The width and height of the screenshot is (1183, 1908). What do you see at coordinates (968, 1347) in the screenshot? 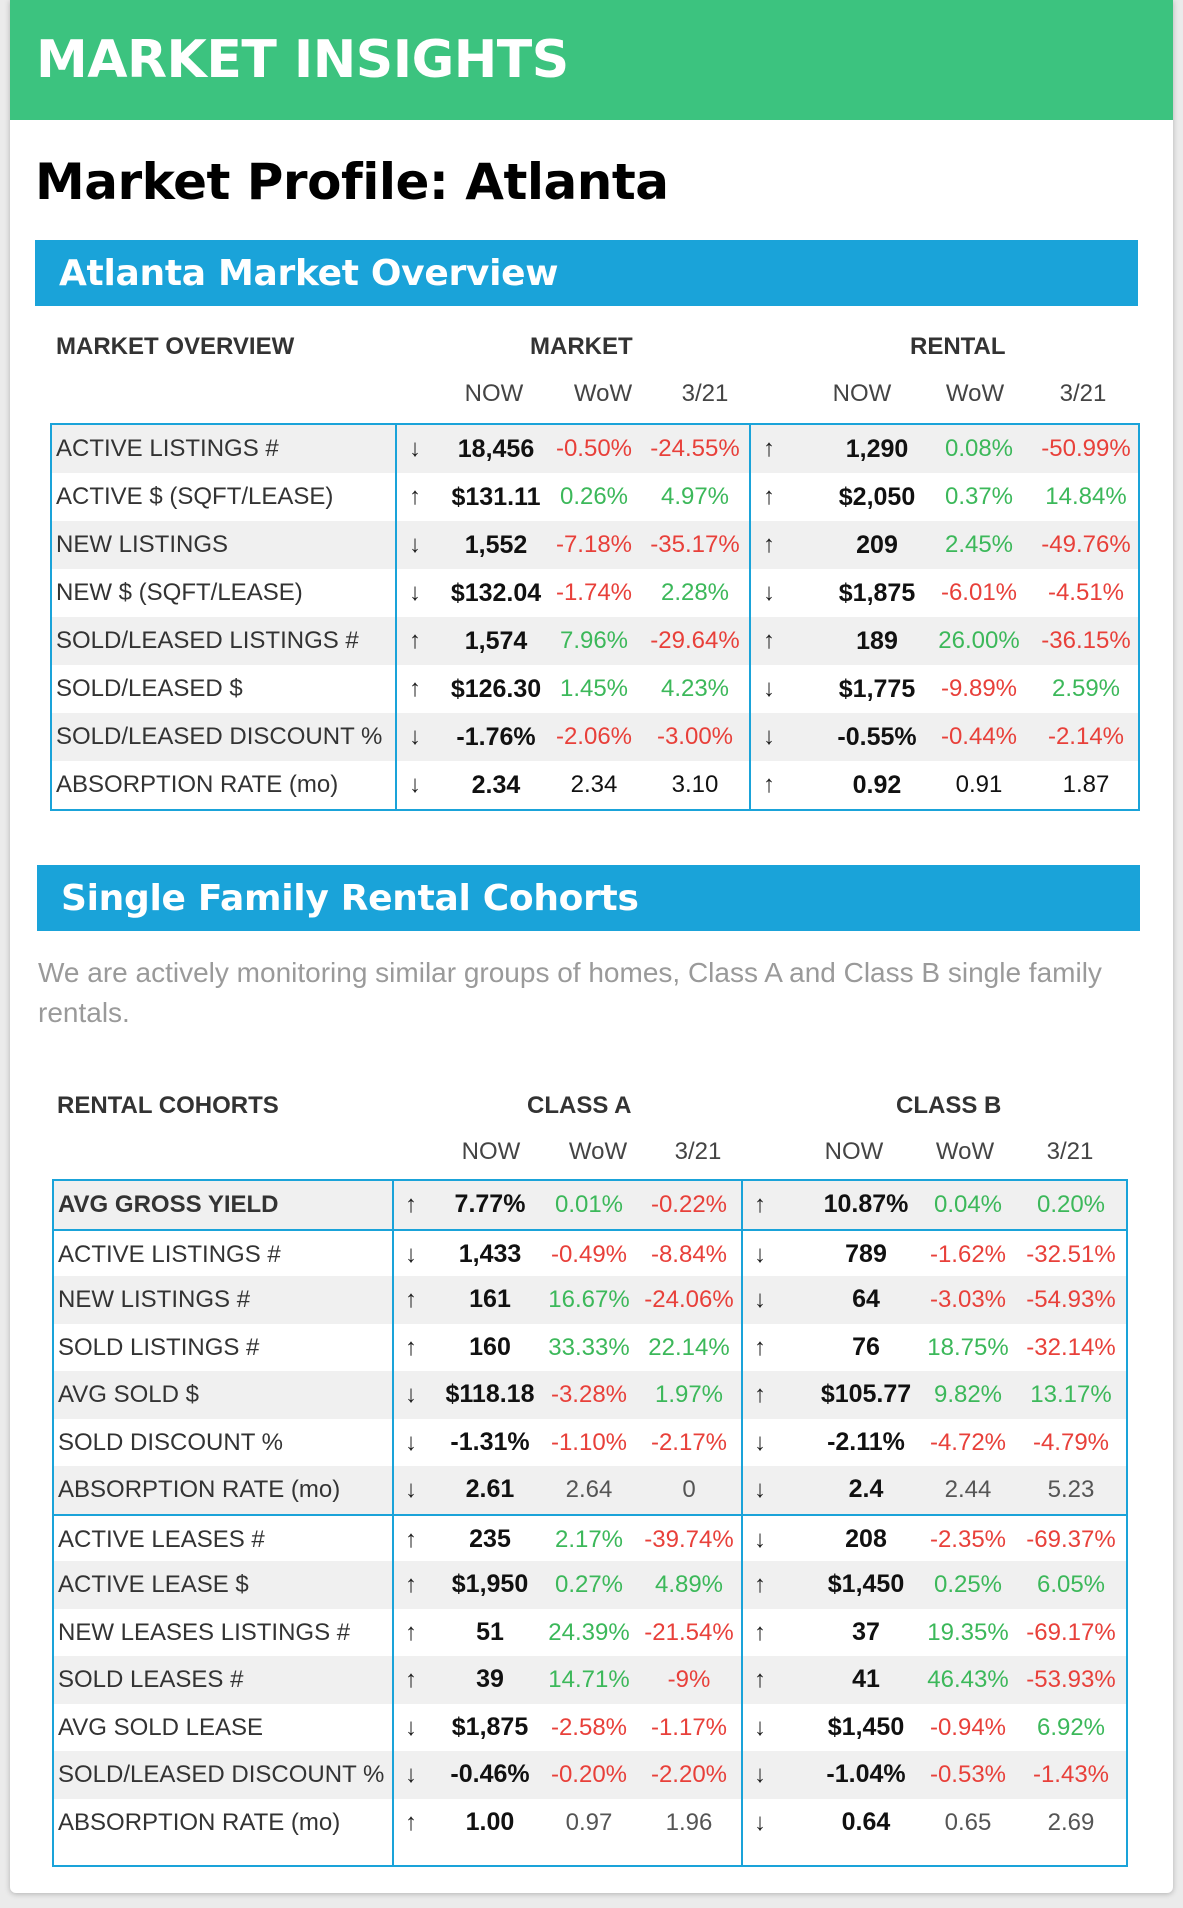
I see `wow-value: 18.75%` at bounding box center [968, 1347].